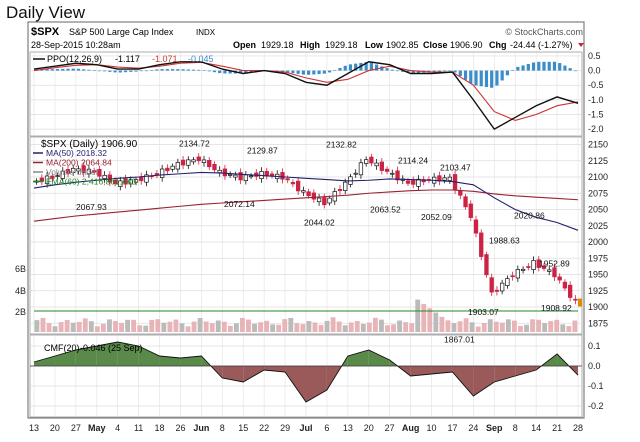 The height and width of the screenshot is (442, 640). I want to click on legend-entry: EMA(60) 2,416,861,440, so click(91, 182).